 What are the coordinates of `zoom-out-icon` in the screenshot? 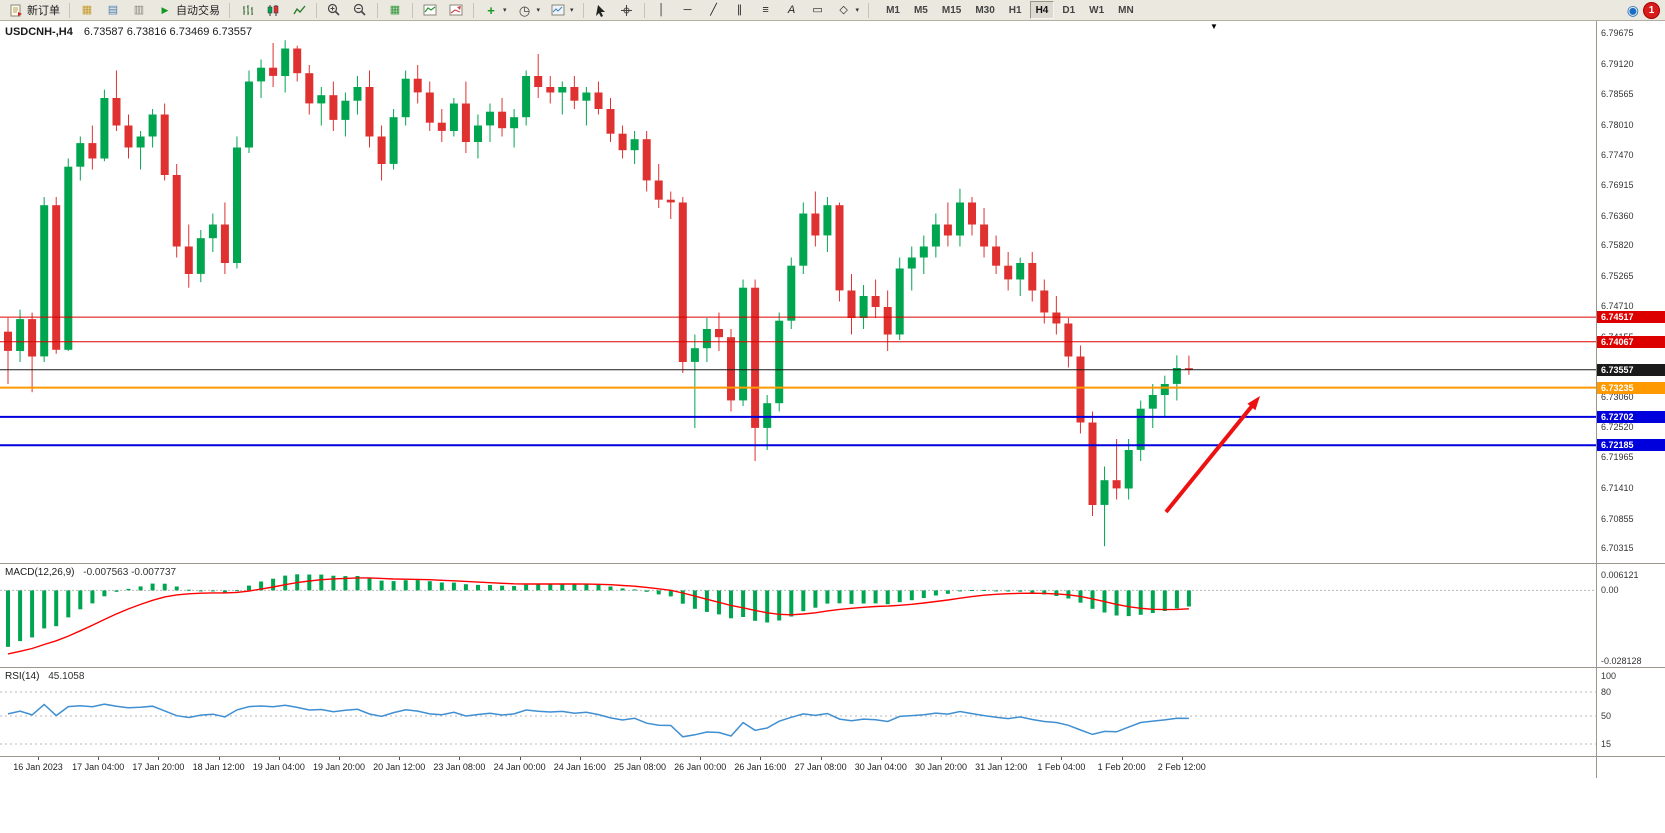 It's located at (360, 10).